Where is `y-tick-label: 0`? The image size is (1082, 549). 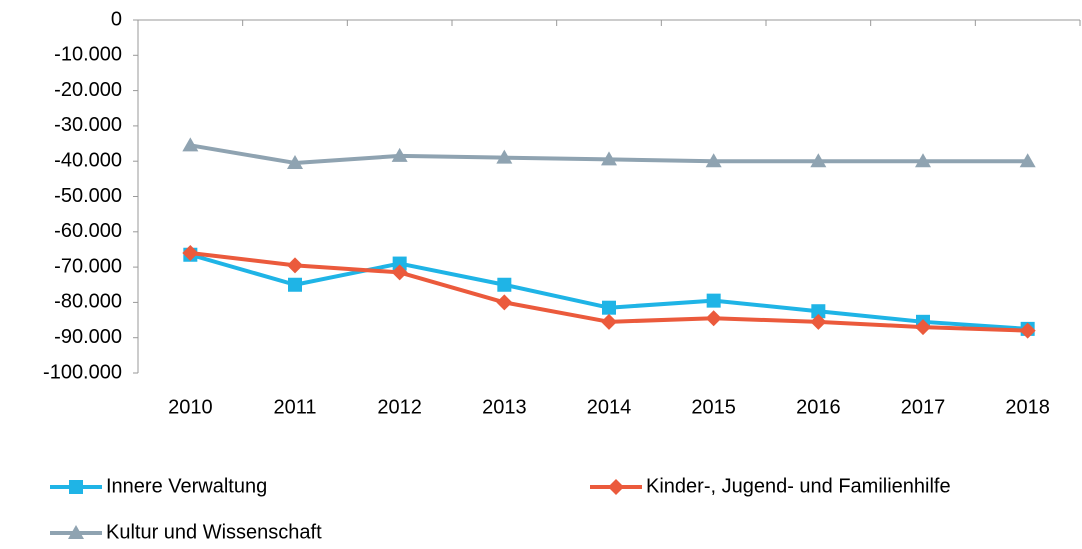 y-tick-label: 0 is located at coordinates (116, 19).